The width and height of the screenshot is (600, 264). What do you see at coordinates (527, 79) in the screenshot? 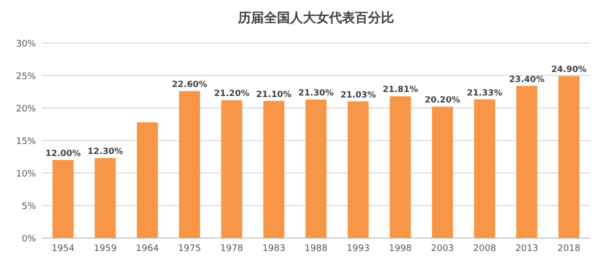
I see `data-label: 23.40%` at bounding box center [527, 79].